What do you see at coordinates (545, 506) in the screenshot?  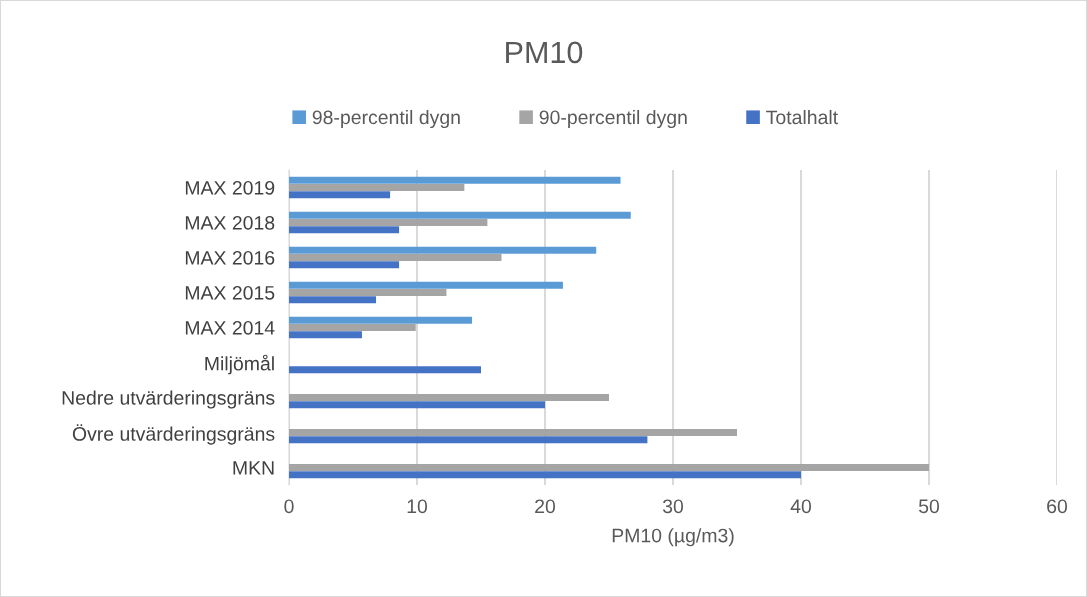 I see `x-tick-label: 20` at bounding box center [545, 506].